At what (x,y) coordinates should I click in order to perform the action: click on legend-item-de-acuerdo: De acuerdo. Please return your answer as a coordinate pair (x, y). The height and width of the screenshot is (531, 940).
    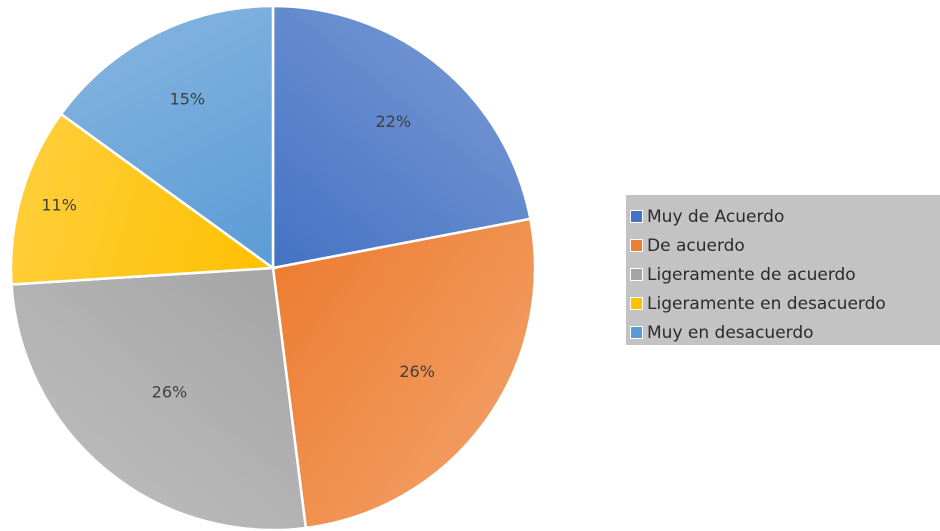
    Looking at the image, I should click on (785, 245).